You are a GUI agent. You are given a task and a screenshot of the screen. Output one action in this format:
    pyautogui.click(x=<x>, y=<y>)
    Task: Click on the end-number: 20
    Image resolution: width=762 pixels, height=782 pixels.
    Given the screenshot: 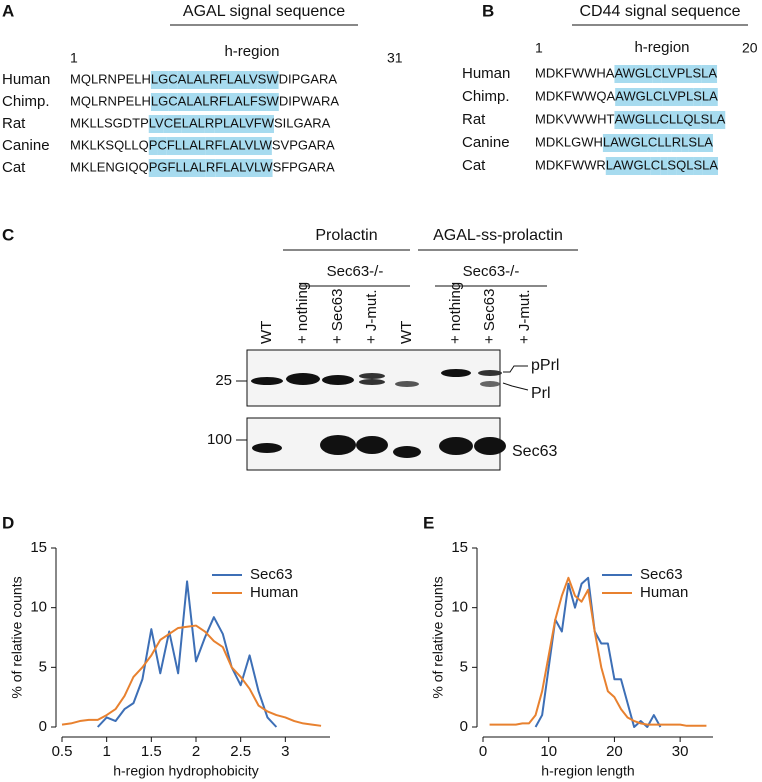 What is the action you would take?
    pyautogui.click(x=750, y=48)
    